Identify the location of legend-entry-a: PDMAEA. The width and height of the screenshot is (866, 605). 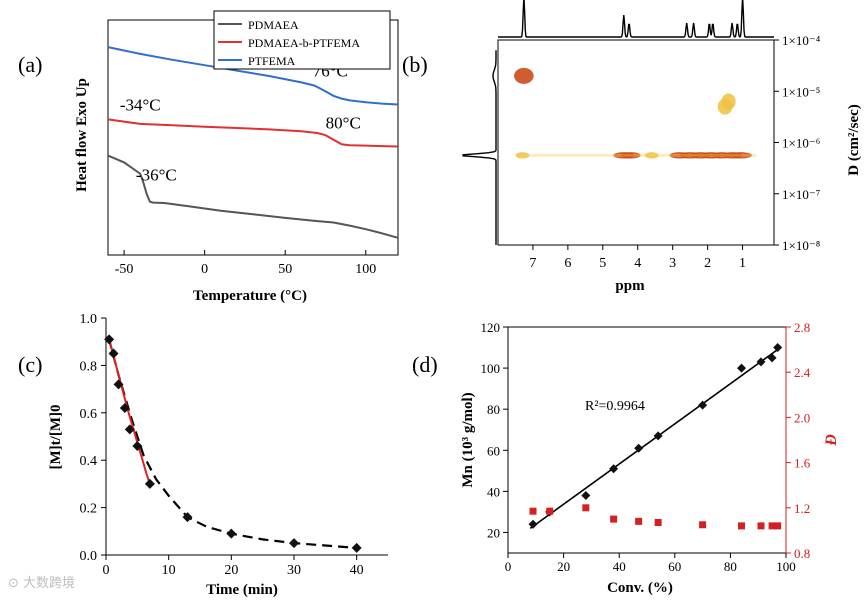
(273, 25).